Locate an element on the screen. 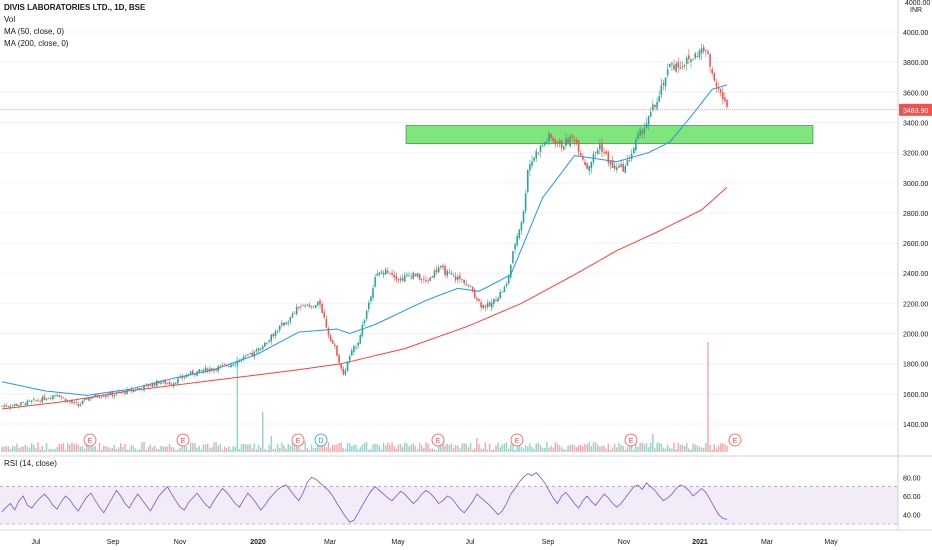 The height and width of the screenshot is (550, 932). price-tick-label: 2000.00 is located at coordinates (915, 335).